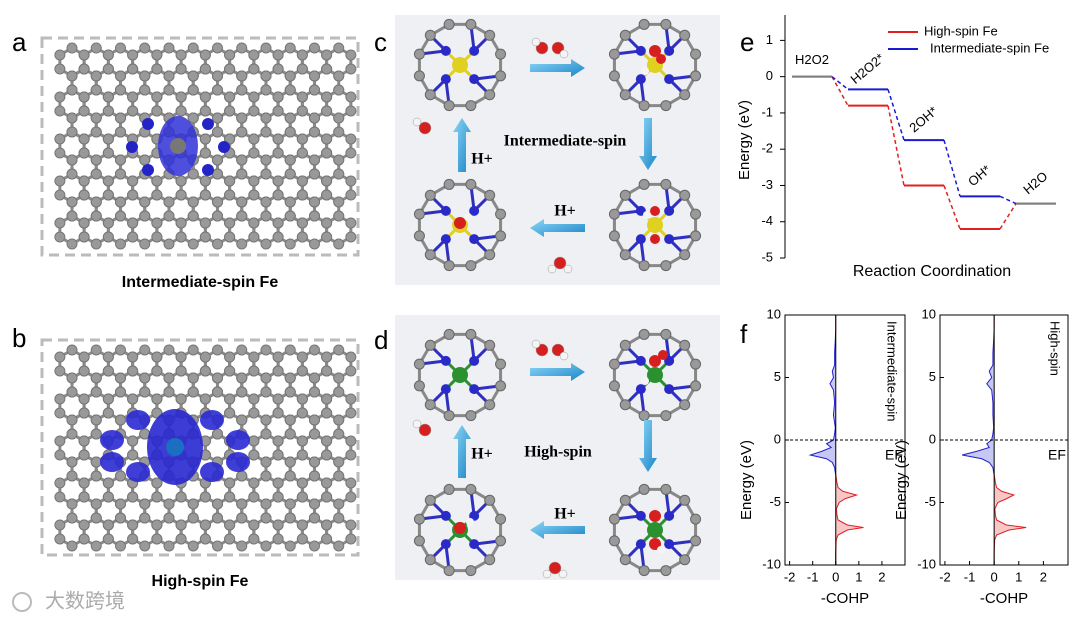  Describe the element at coordinates (138, 420) in the screenshot. I see `spin-density` at that location.